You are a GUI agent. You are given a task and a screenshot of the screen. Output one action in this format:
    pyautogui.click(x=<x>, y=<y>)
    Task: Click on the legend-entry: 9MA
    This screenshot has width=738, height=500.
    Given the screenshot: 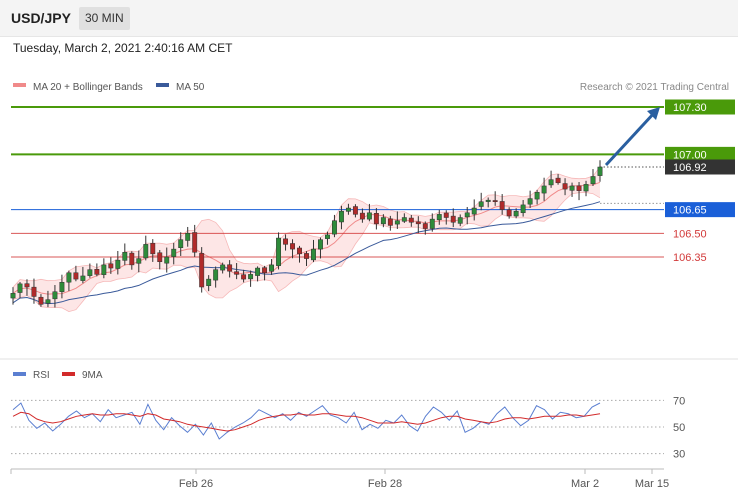 What is the action you would take?
    pyautogui.click(x=92, y=375)
    